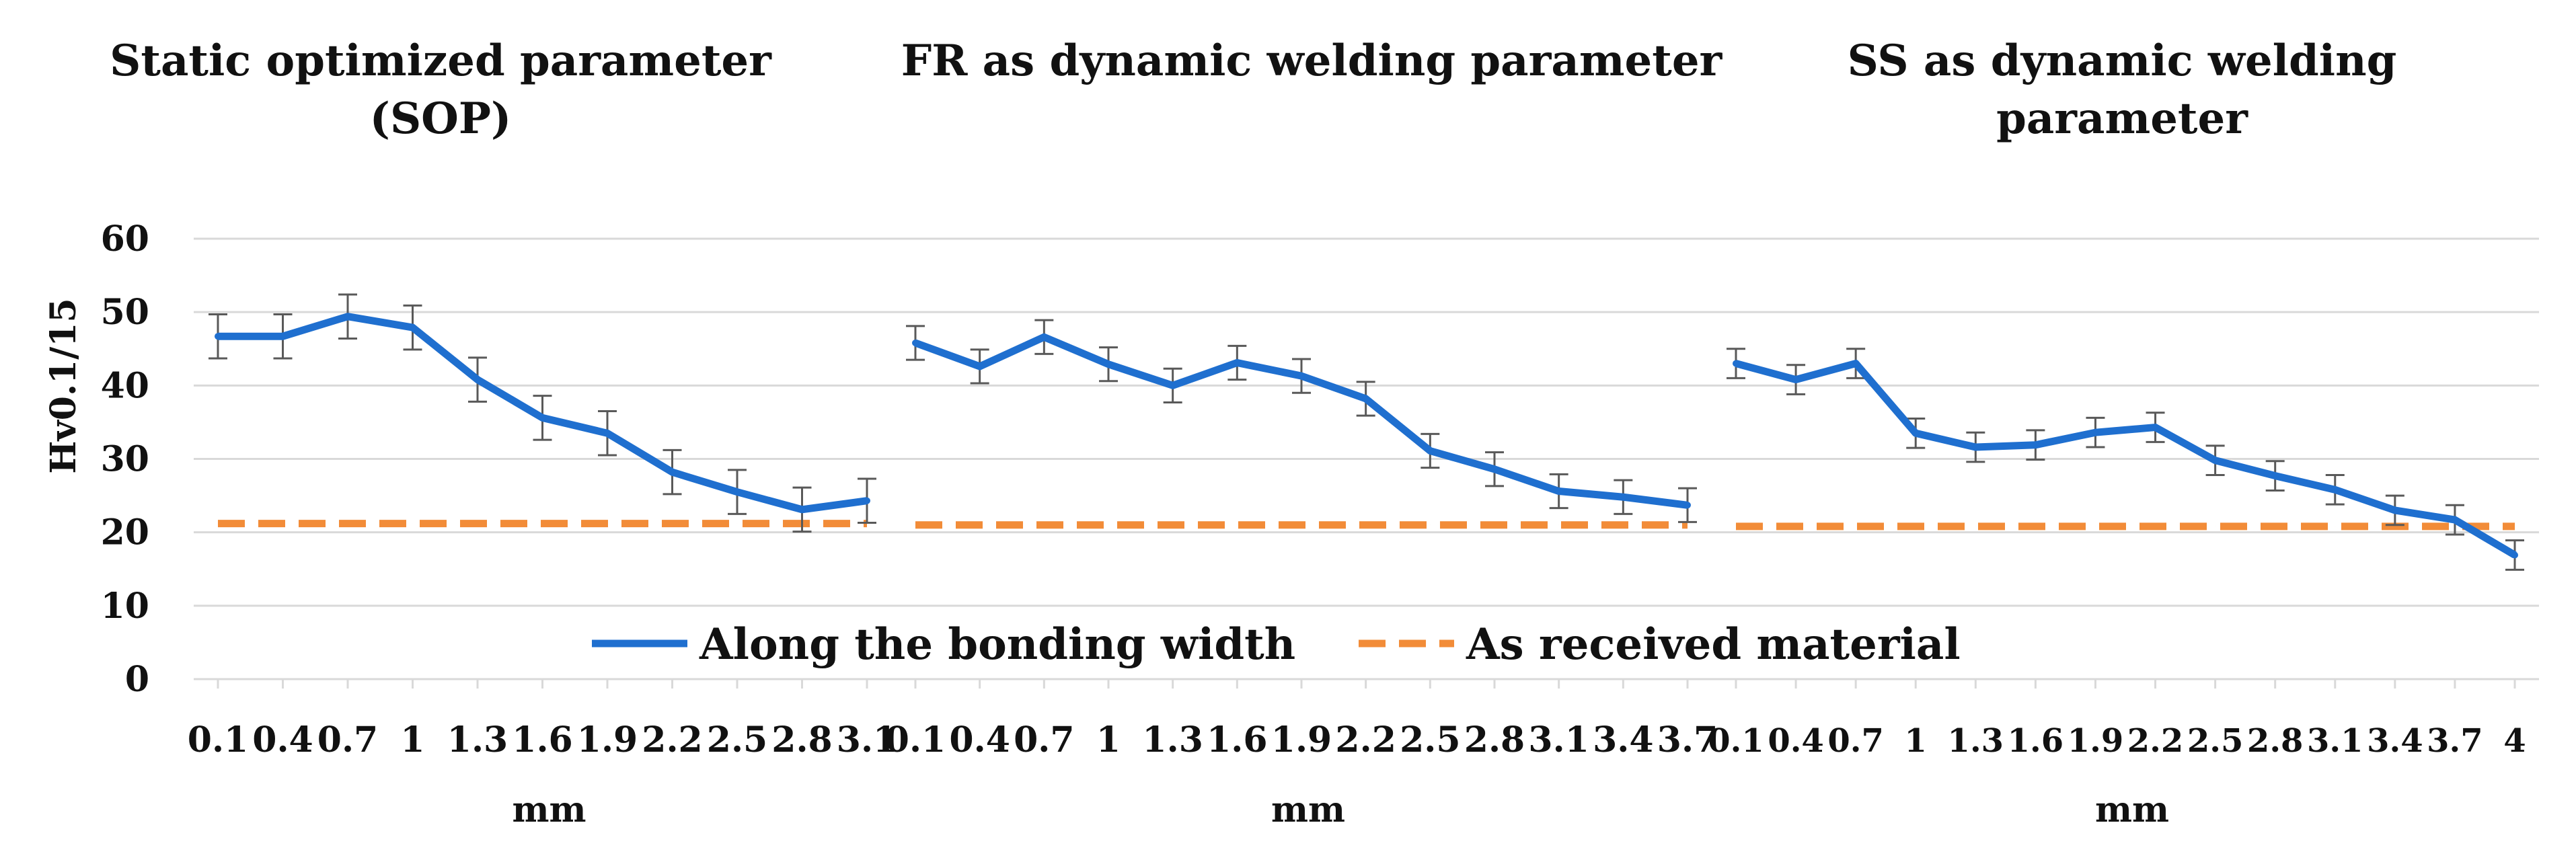 The height and width of the screenshot is (862, 2576). Describe the element at coordinates (441, 61) in the screenshot. I see `panel-title: Static optimized parameter` at that location.